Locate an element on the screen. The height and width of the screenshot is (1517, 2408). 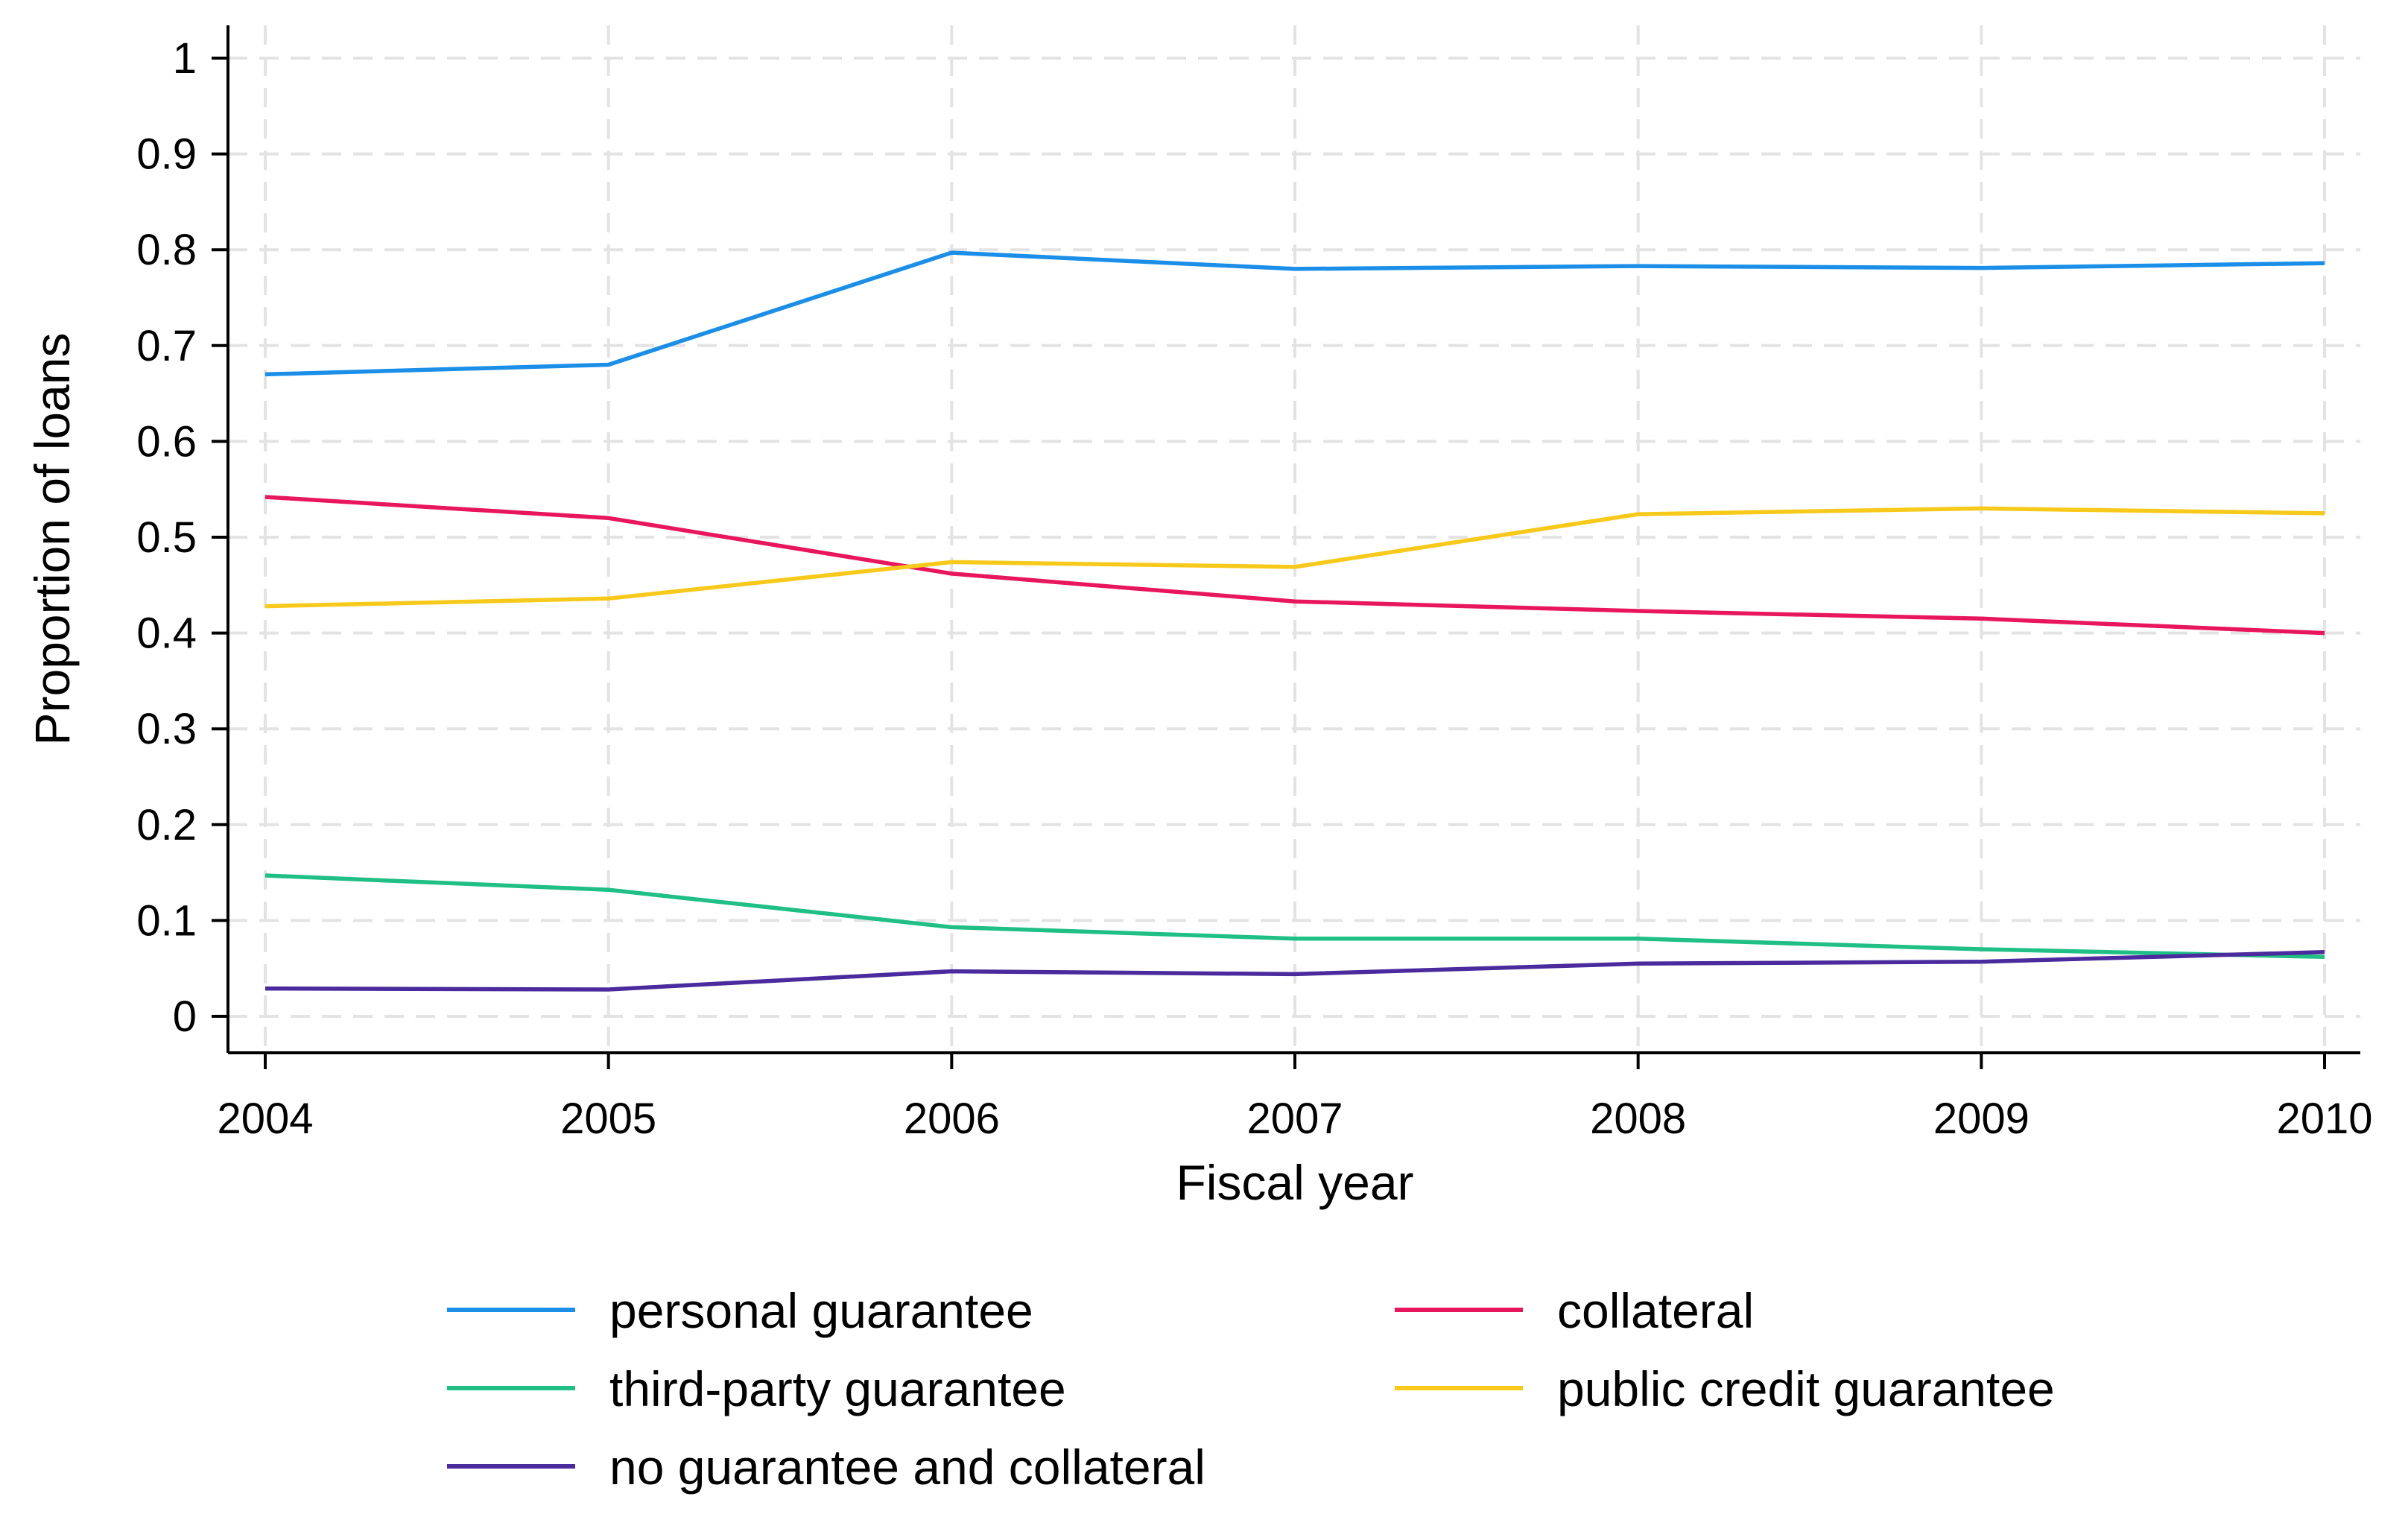
legend-label-third-party-guarantee: third-party guarantee is located at coordinates (837, 1388).